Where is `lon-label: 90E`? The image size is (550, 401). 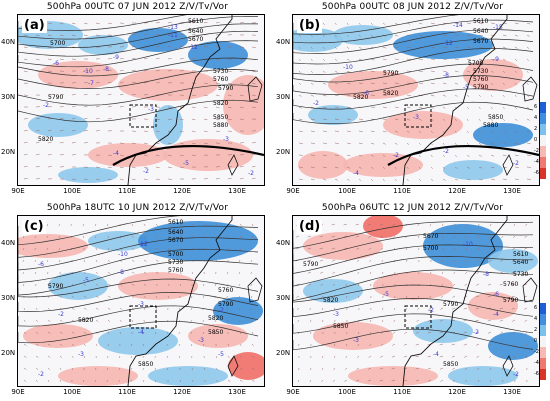
lon-label: 90E is located at coordinates (293, 191).